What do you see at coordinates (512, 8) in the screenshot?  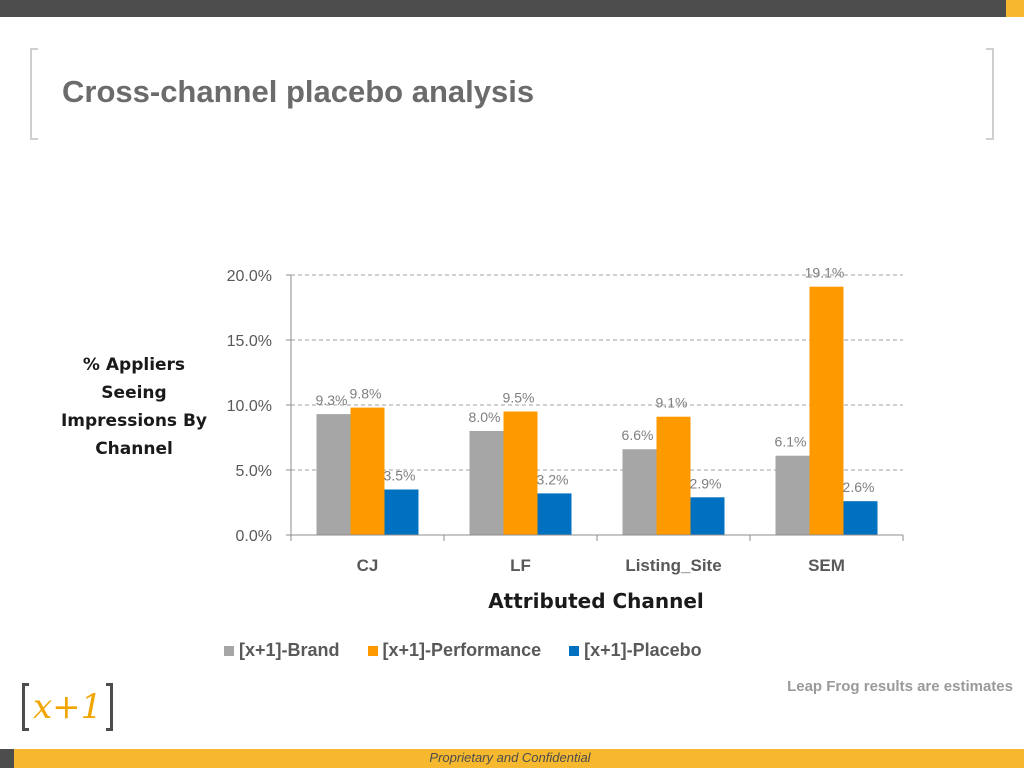 I see `top-bar` at bounding box center [512, 8].